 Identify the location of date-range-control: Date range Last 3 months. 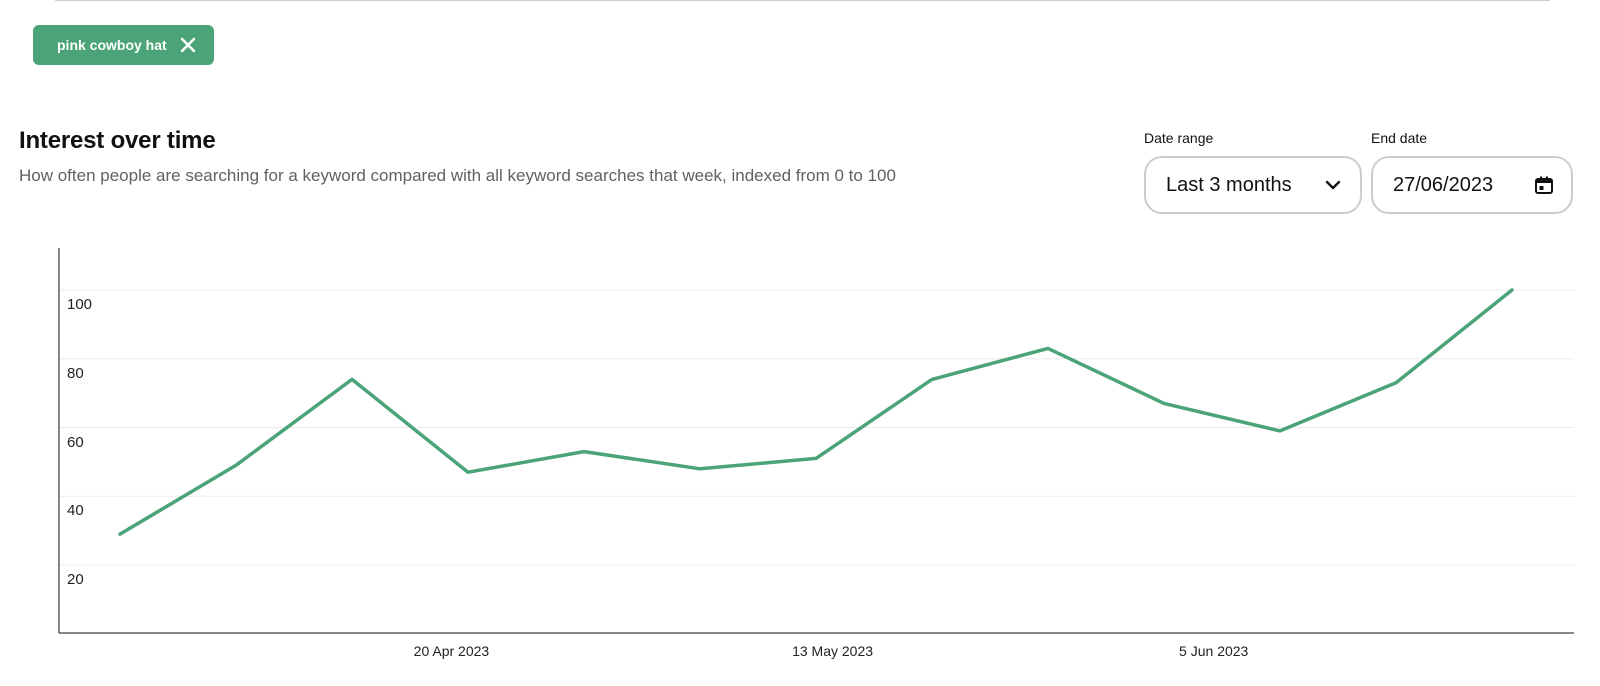
(1253, 172).